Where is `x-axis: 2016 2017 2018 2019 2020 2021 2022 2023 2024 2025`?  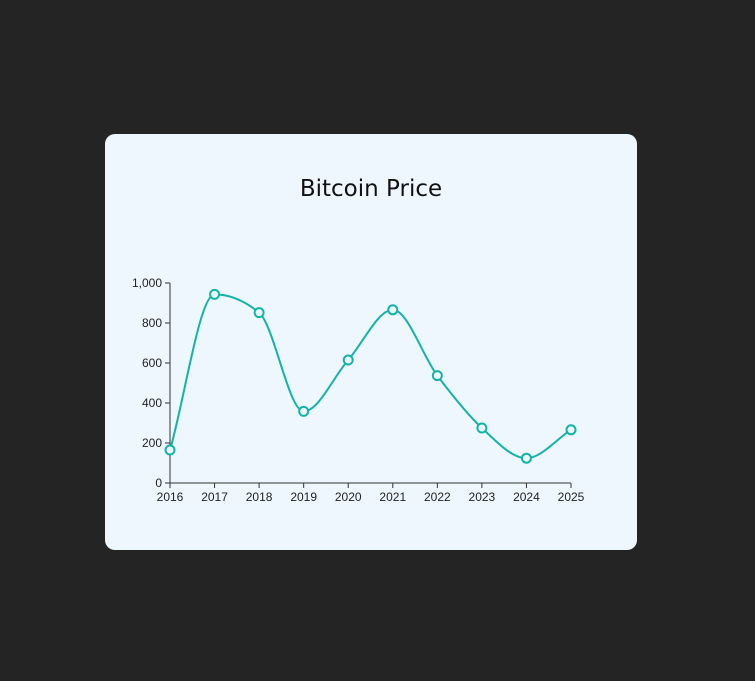 x-axis: 2016 2017 2018 2019 2020 2021 2022 2023 2024 2025 is located at coordinates (371, 493).